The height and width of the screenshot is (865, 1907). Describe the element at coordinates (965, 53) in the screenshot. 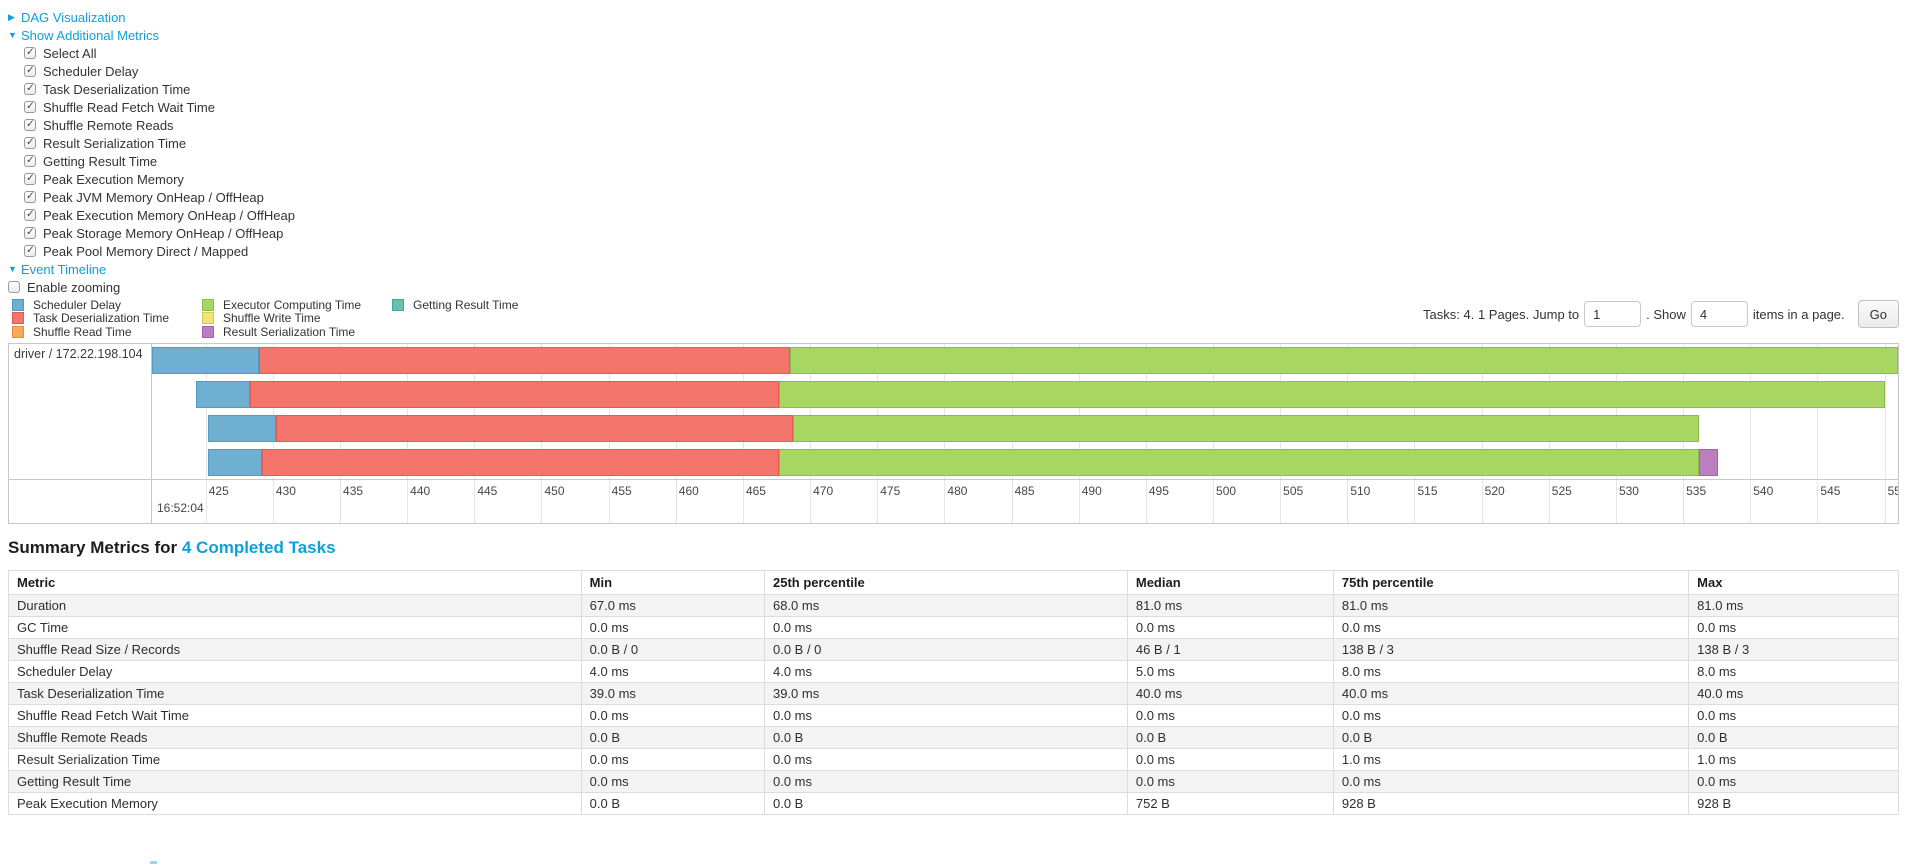

I see `metric-checkbox-row: Select All` at that location.